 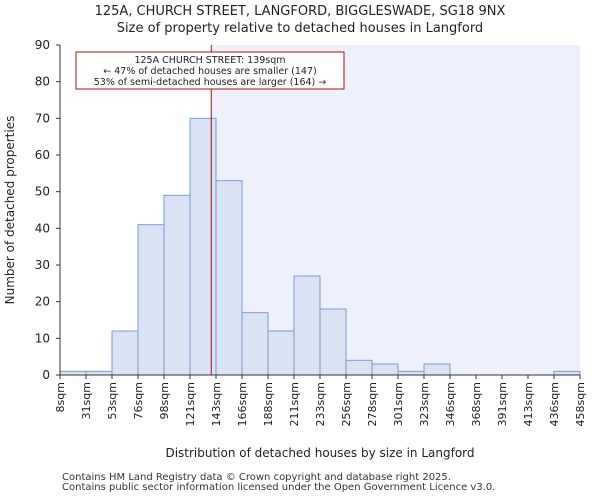 What do you see at coordinates (42, 228) in the screenshot?
I see `y-tick-label-40: 40` at bounding box center [42, 228].